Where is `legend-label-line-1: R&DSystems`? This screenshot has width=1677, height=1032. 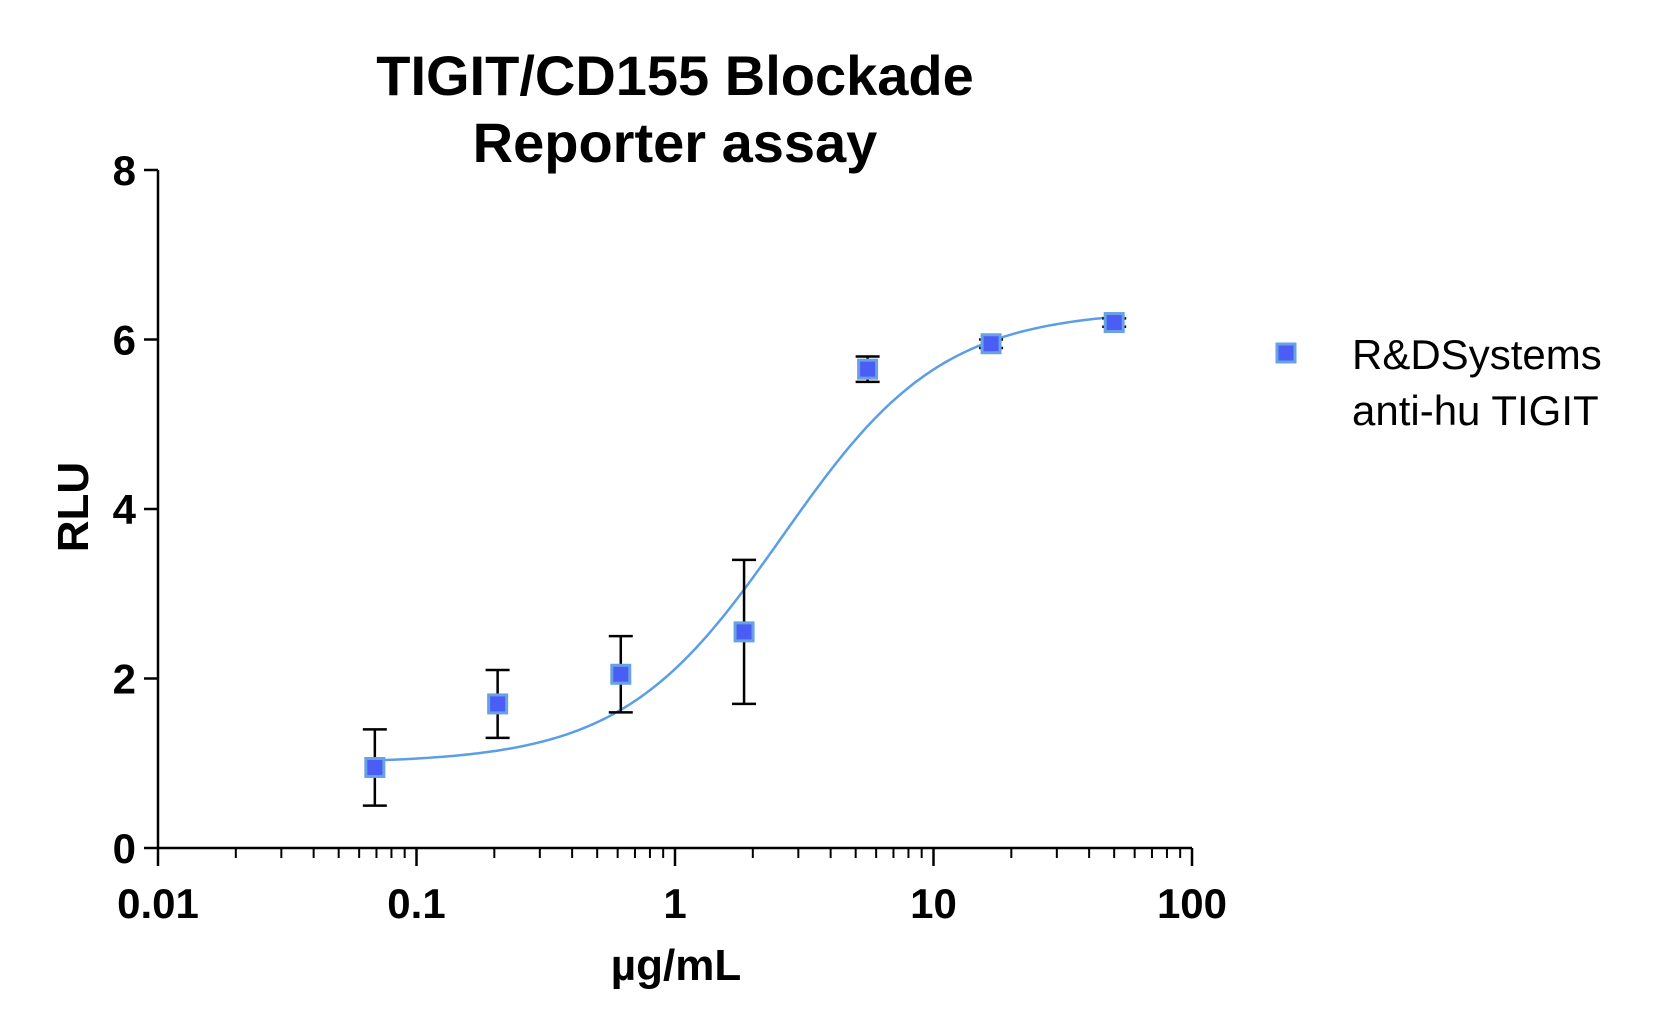
legend-label-line-1: R&DSystems is located at coordinates (1477, 354).